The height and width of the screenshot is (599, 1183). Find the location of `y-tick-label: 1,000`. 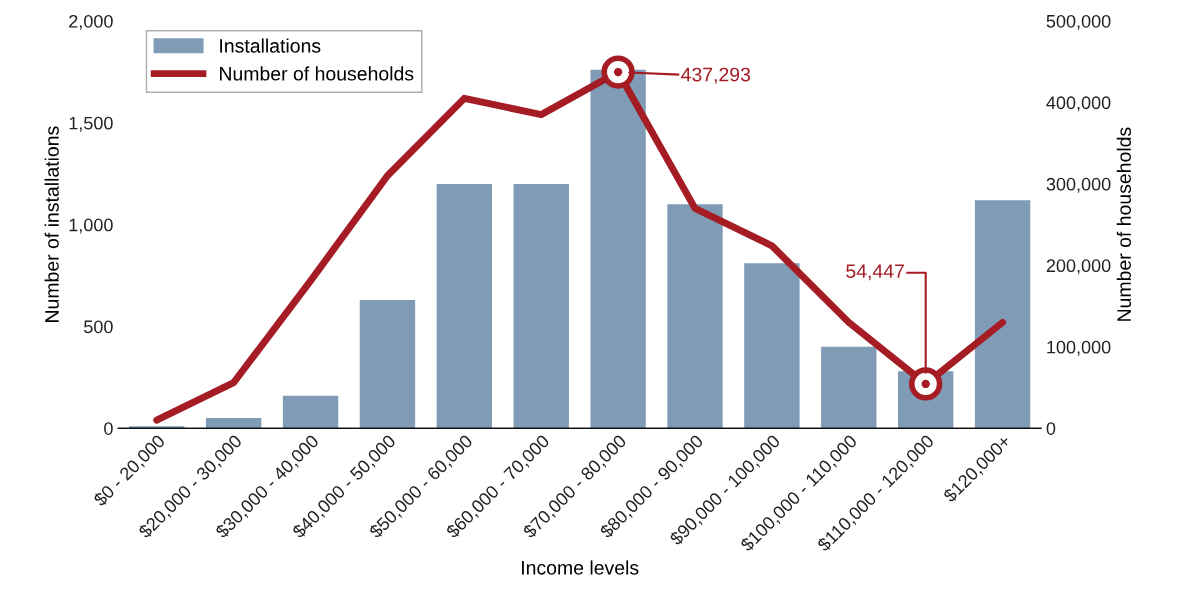

y-tick-label: 1,000 is located at coordinates (91, 226).